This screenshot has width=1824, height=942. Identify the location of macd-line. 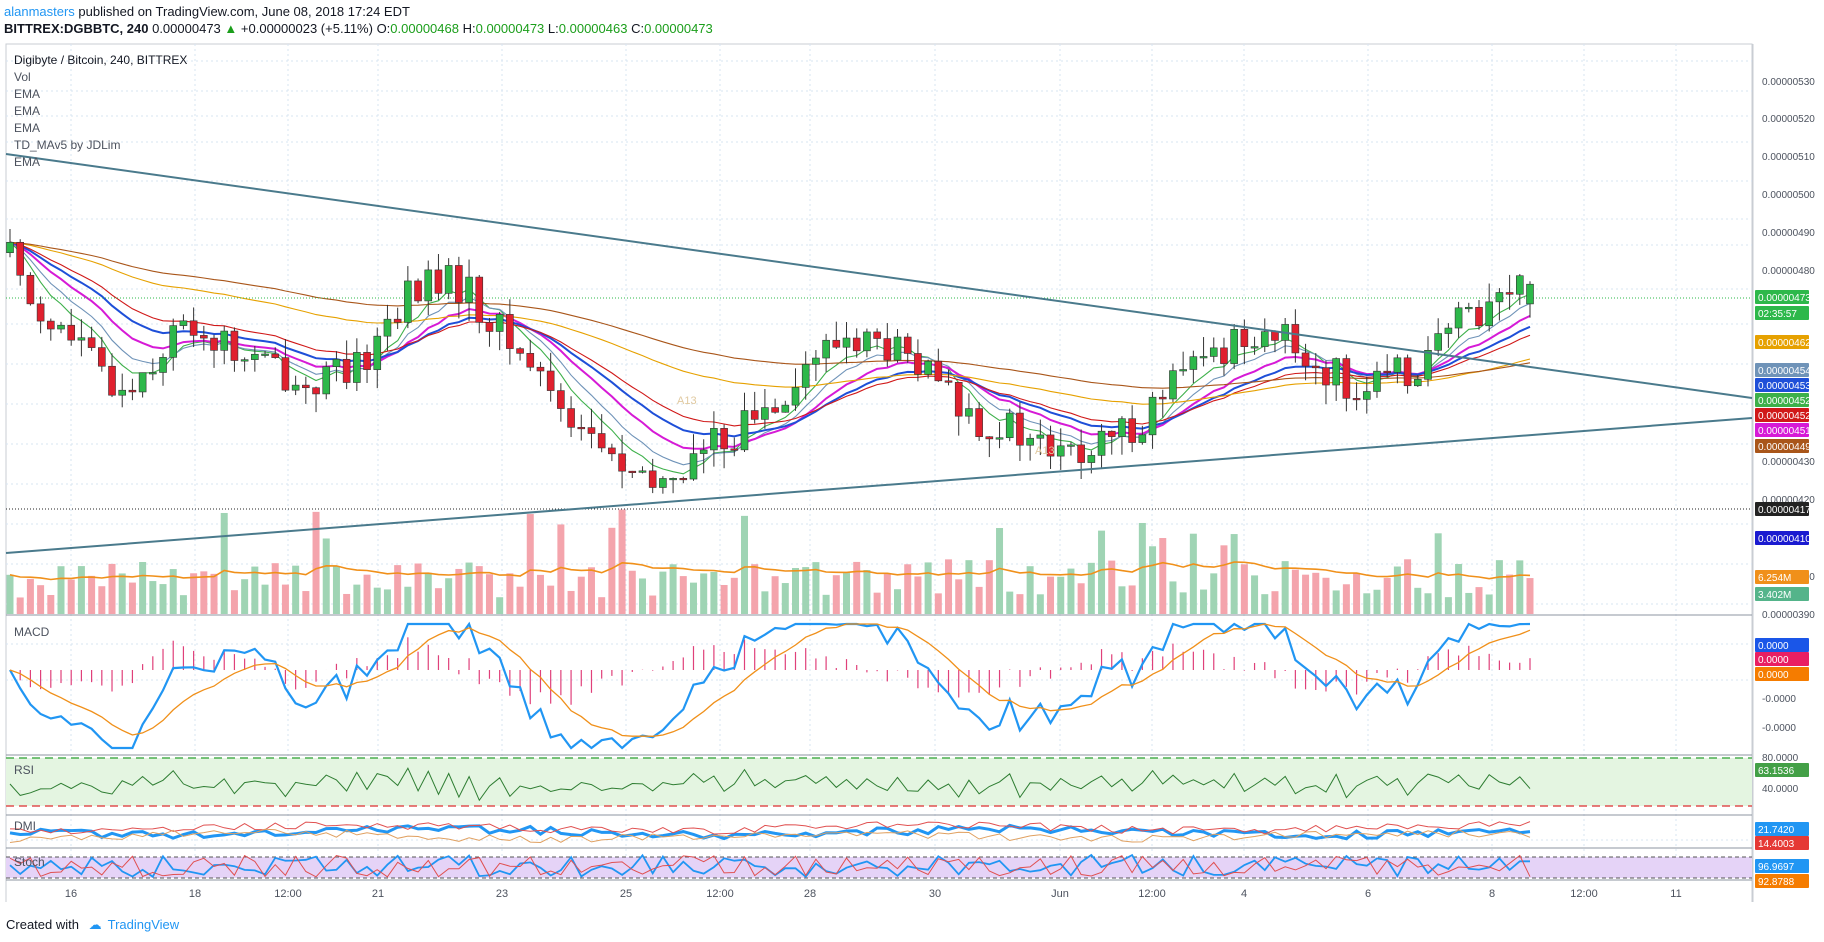
(770, 685).